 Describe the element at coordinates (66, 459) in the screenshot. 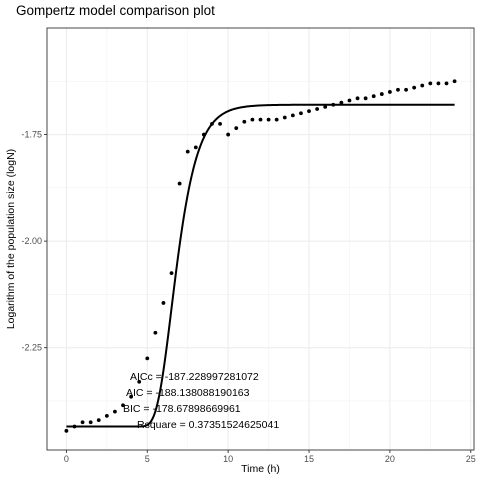

I see `x-tick-label: 0` at that location.